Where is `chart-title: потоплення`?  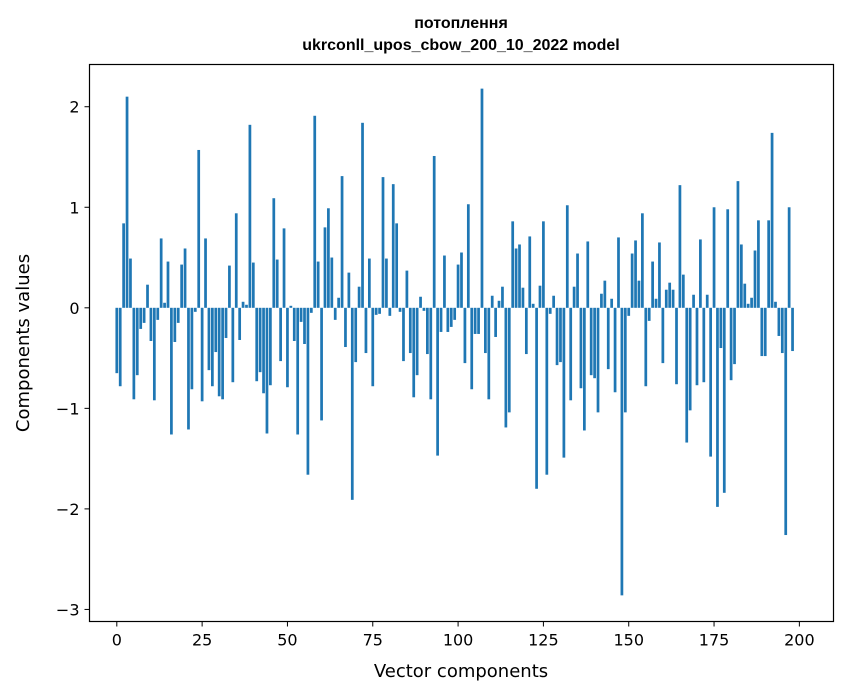
chart-title: потоплення is located at coordinates (461, 23).